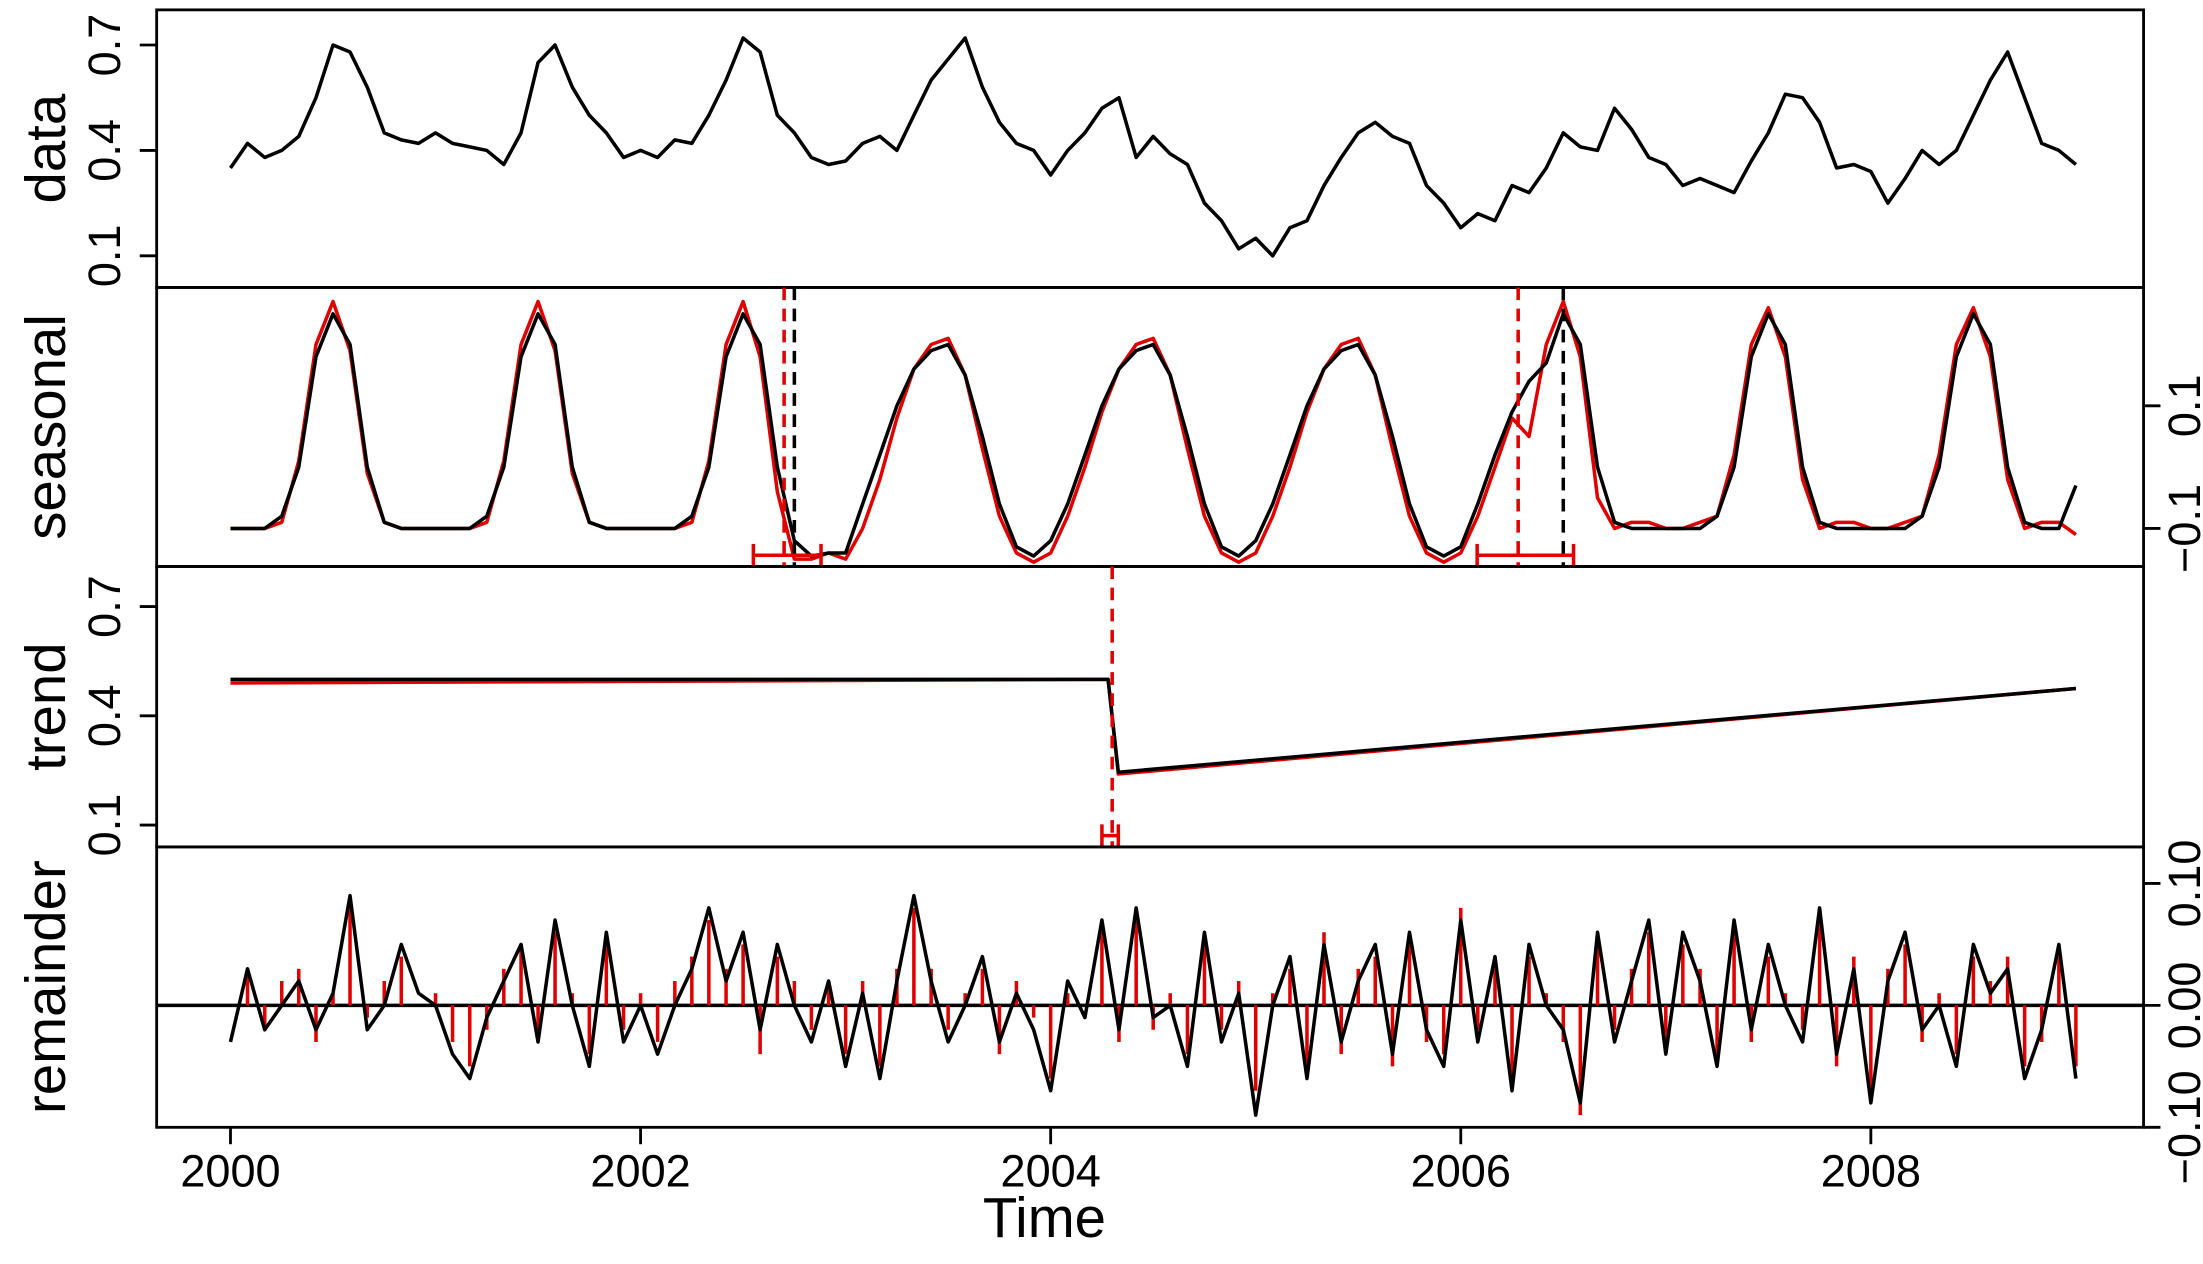  What do you see at coordinates (45, 706) in the screenshot?
I see `y-axis-label: trend` at bounding box center [45, 706].